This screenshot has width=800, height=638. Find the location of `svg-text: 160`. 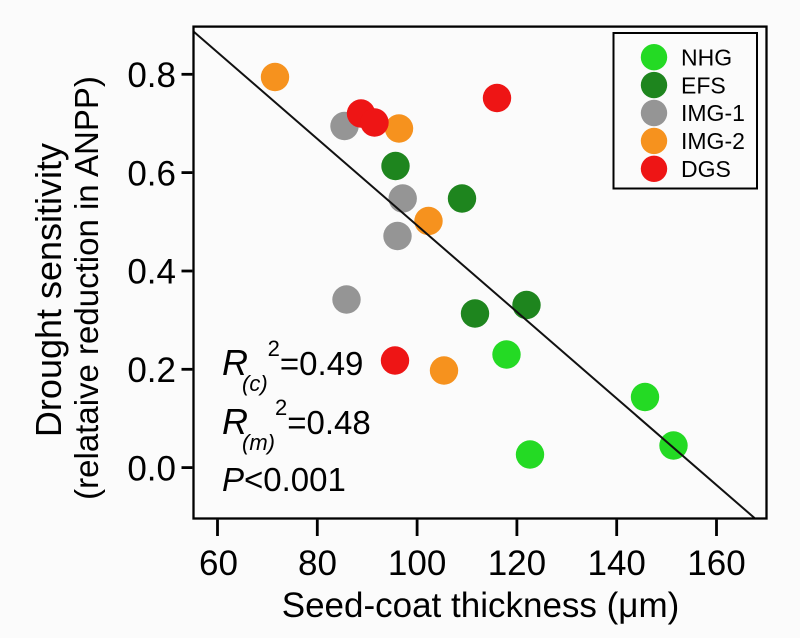

svg-text: 160 is located at coordinates (716, 563).